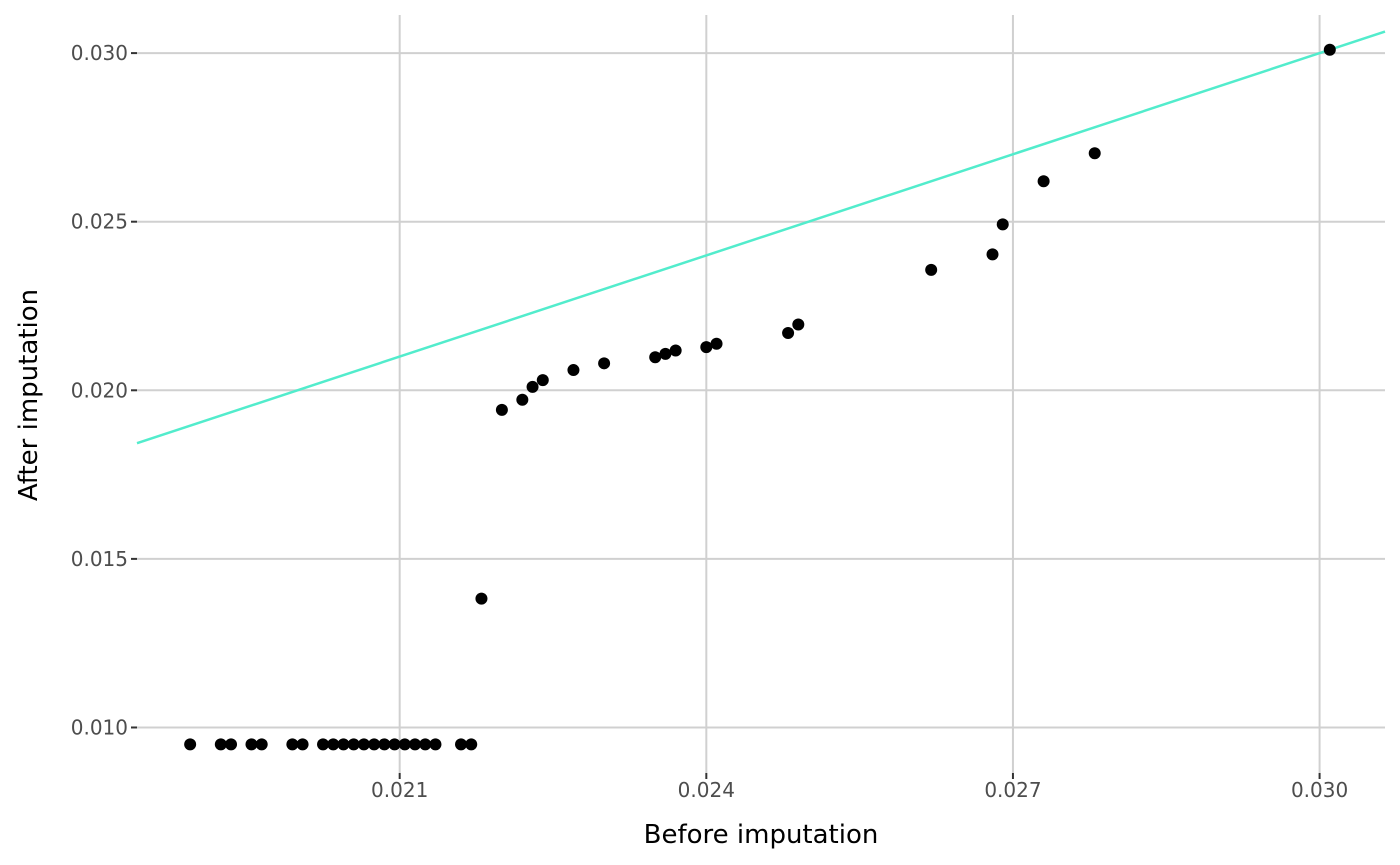  I want to click on y-axis-ticks: 0.010 0.015 0.020 0.025 0.030, so click(104, 390).